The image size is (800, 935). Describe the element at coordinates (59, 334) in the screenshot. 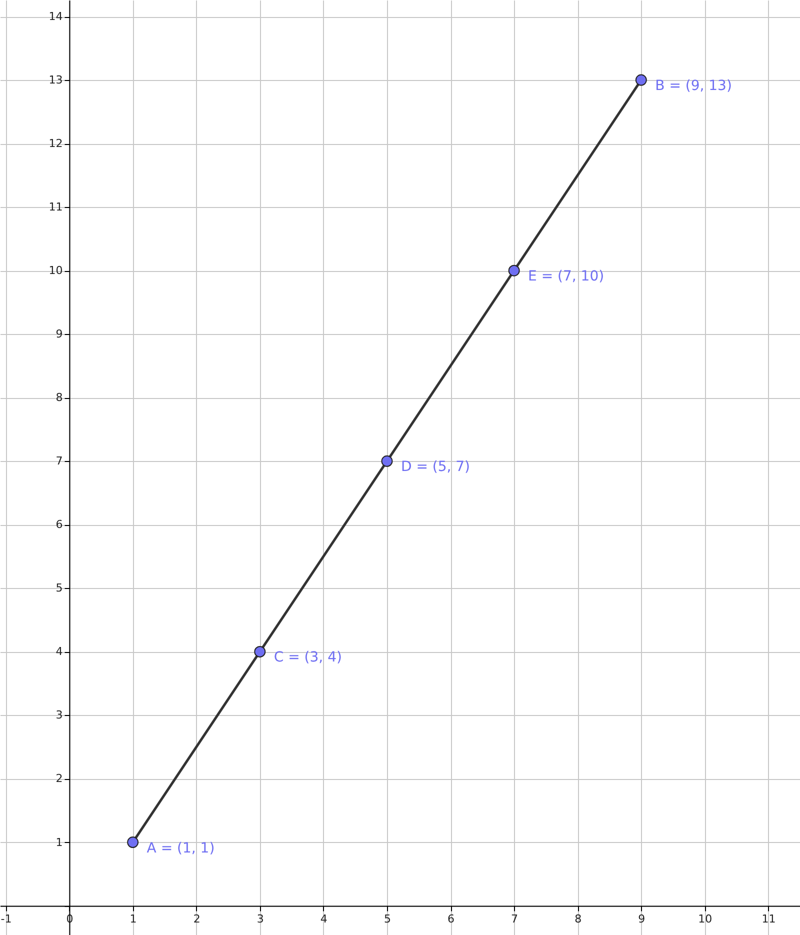

I see `y-tick-label: 9` at that location.